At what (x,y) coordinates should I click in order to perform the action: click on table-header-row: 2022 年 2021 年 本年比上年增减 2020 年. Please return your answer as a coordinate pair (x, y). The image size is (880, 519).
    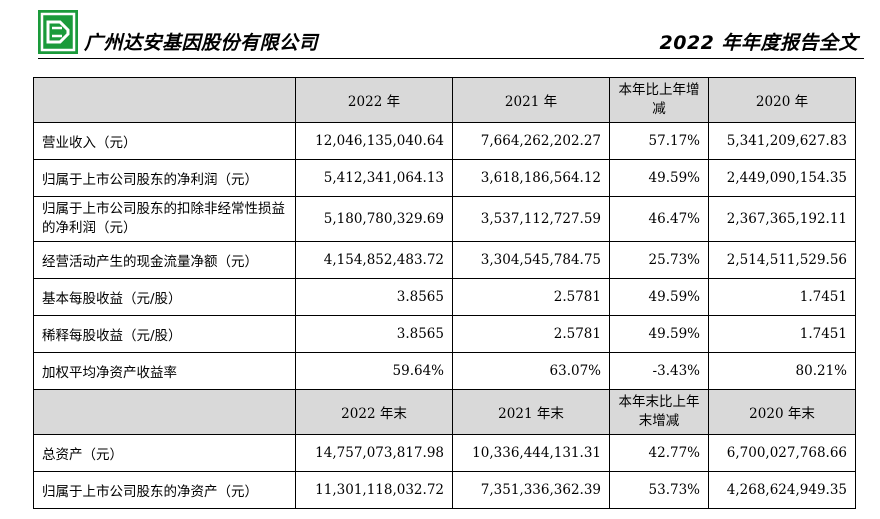
    Looking at the image, I should click on (444, 100).